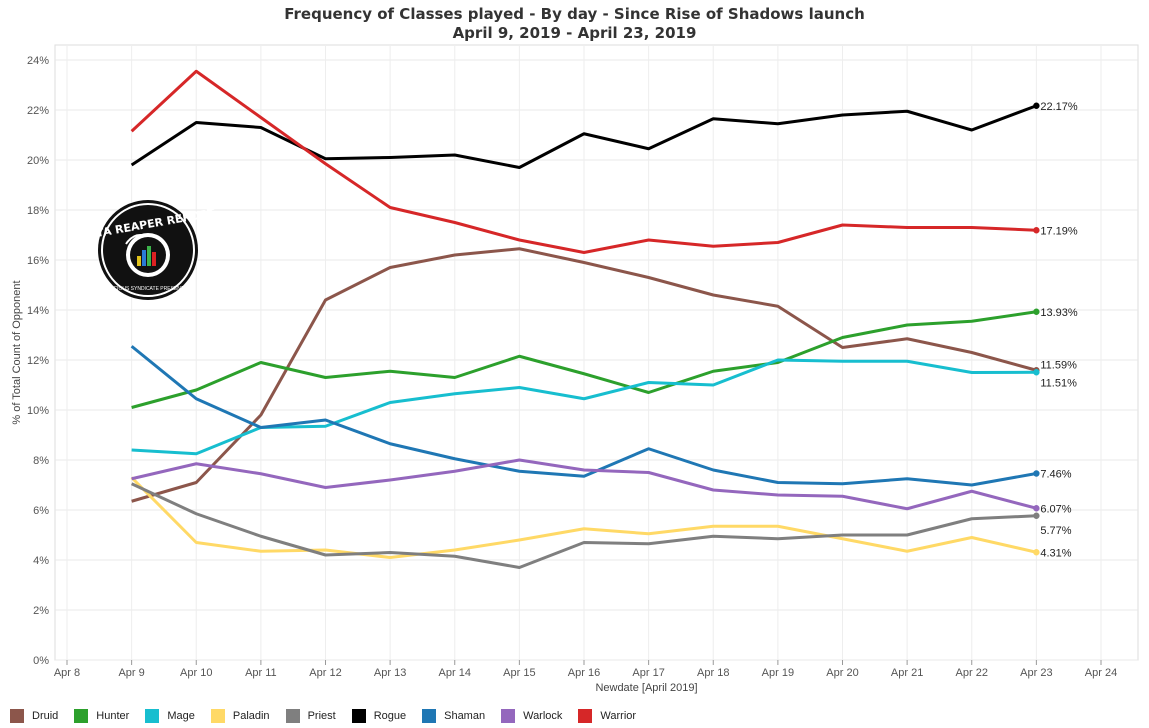 The width and height of the screenshot is (1149, 728). I want to click on series-line-paladin, so click(583, 517).